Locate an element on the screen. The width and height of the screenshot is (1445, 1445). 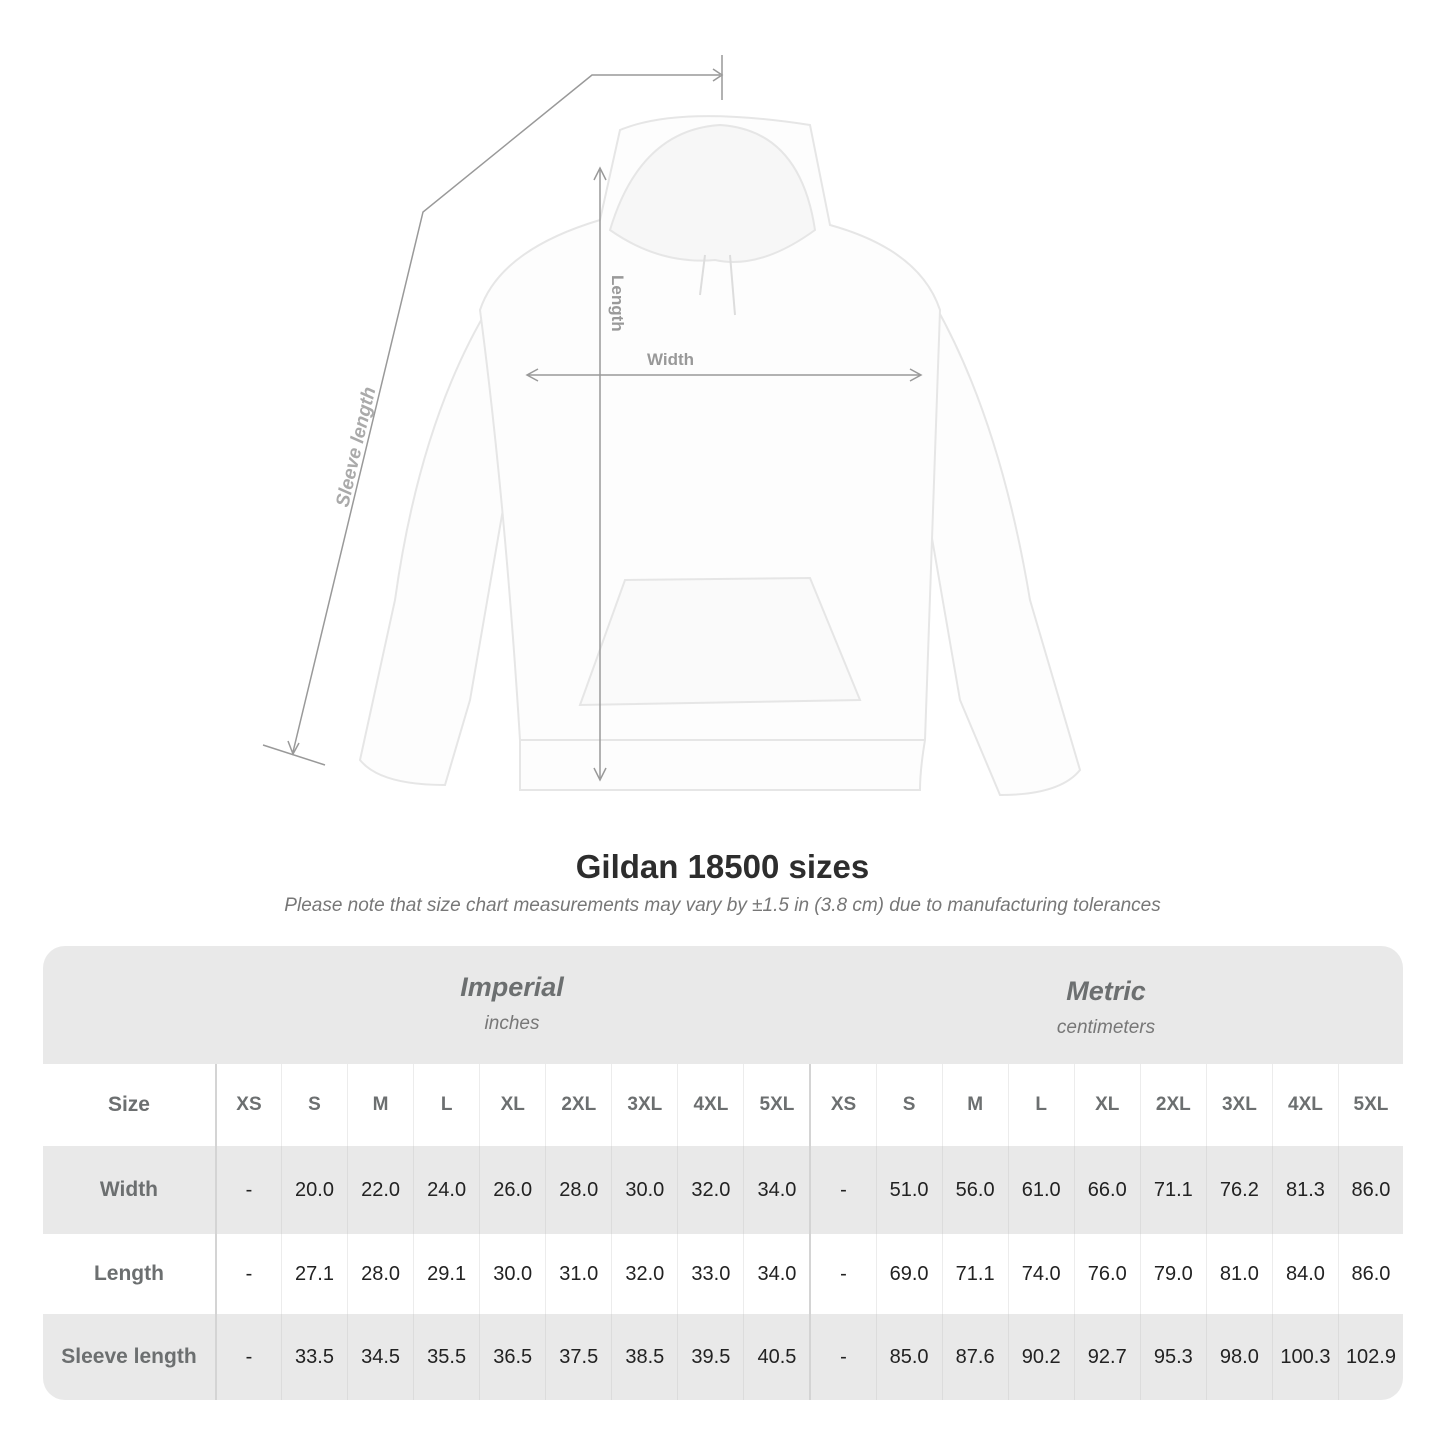
metric-value-cell: 90.2 is located at coordinates (1040, 1357).